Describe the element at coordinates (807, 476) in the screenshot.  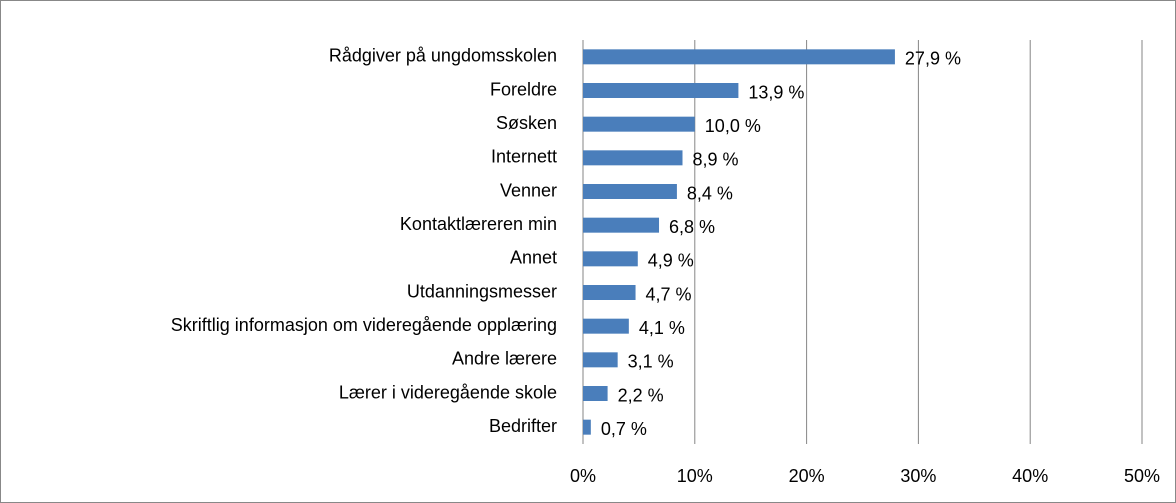
I see `x-tick-label: 20%` at that location.